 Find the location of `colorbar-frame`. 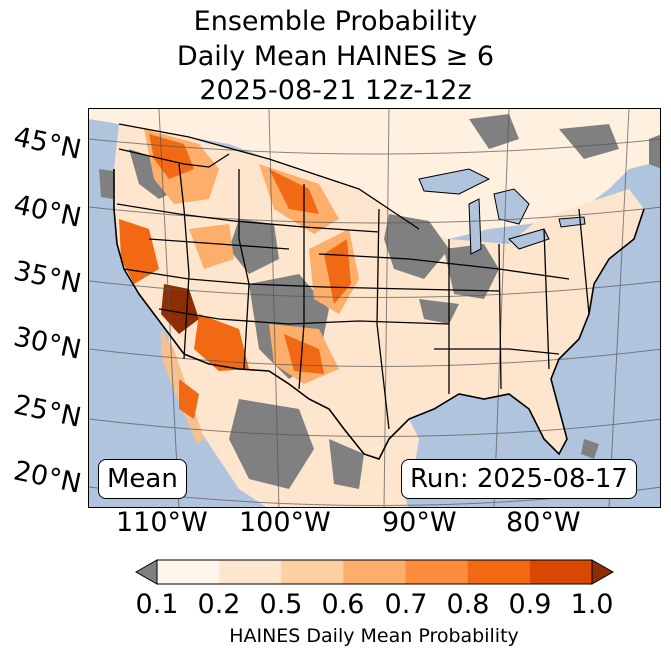

colorbar-frame is located at coordinates (374, 572).